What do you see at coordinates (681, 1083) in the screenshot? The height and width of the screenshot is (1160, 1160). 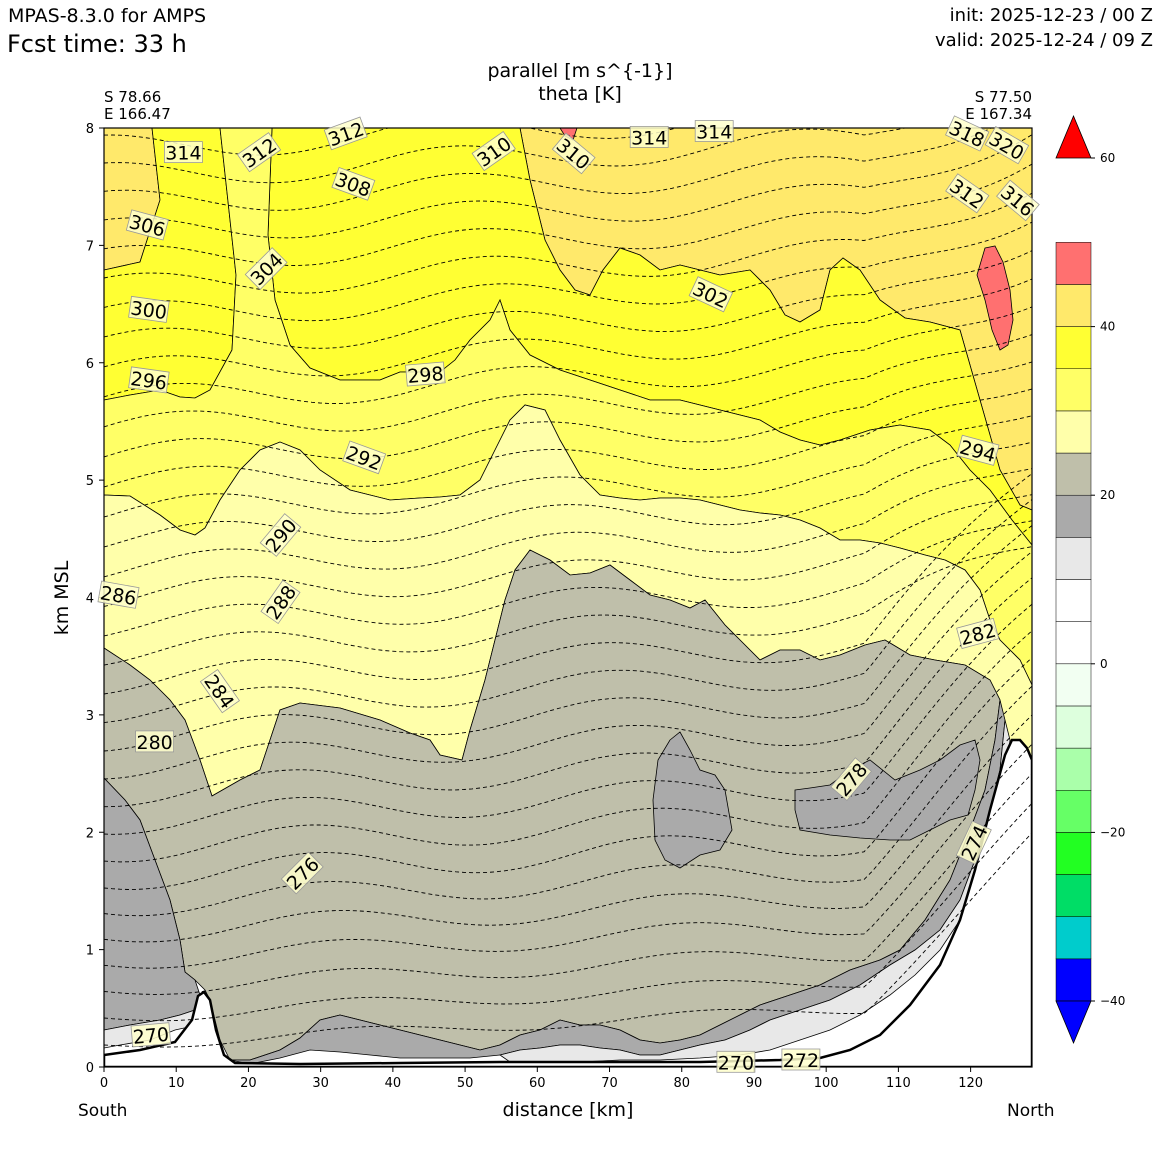 I see `x-tick-label: 80` at bounding box center [681, 1083].